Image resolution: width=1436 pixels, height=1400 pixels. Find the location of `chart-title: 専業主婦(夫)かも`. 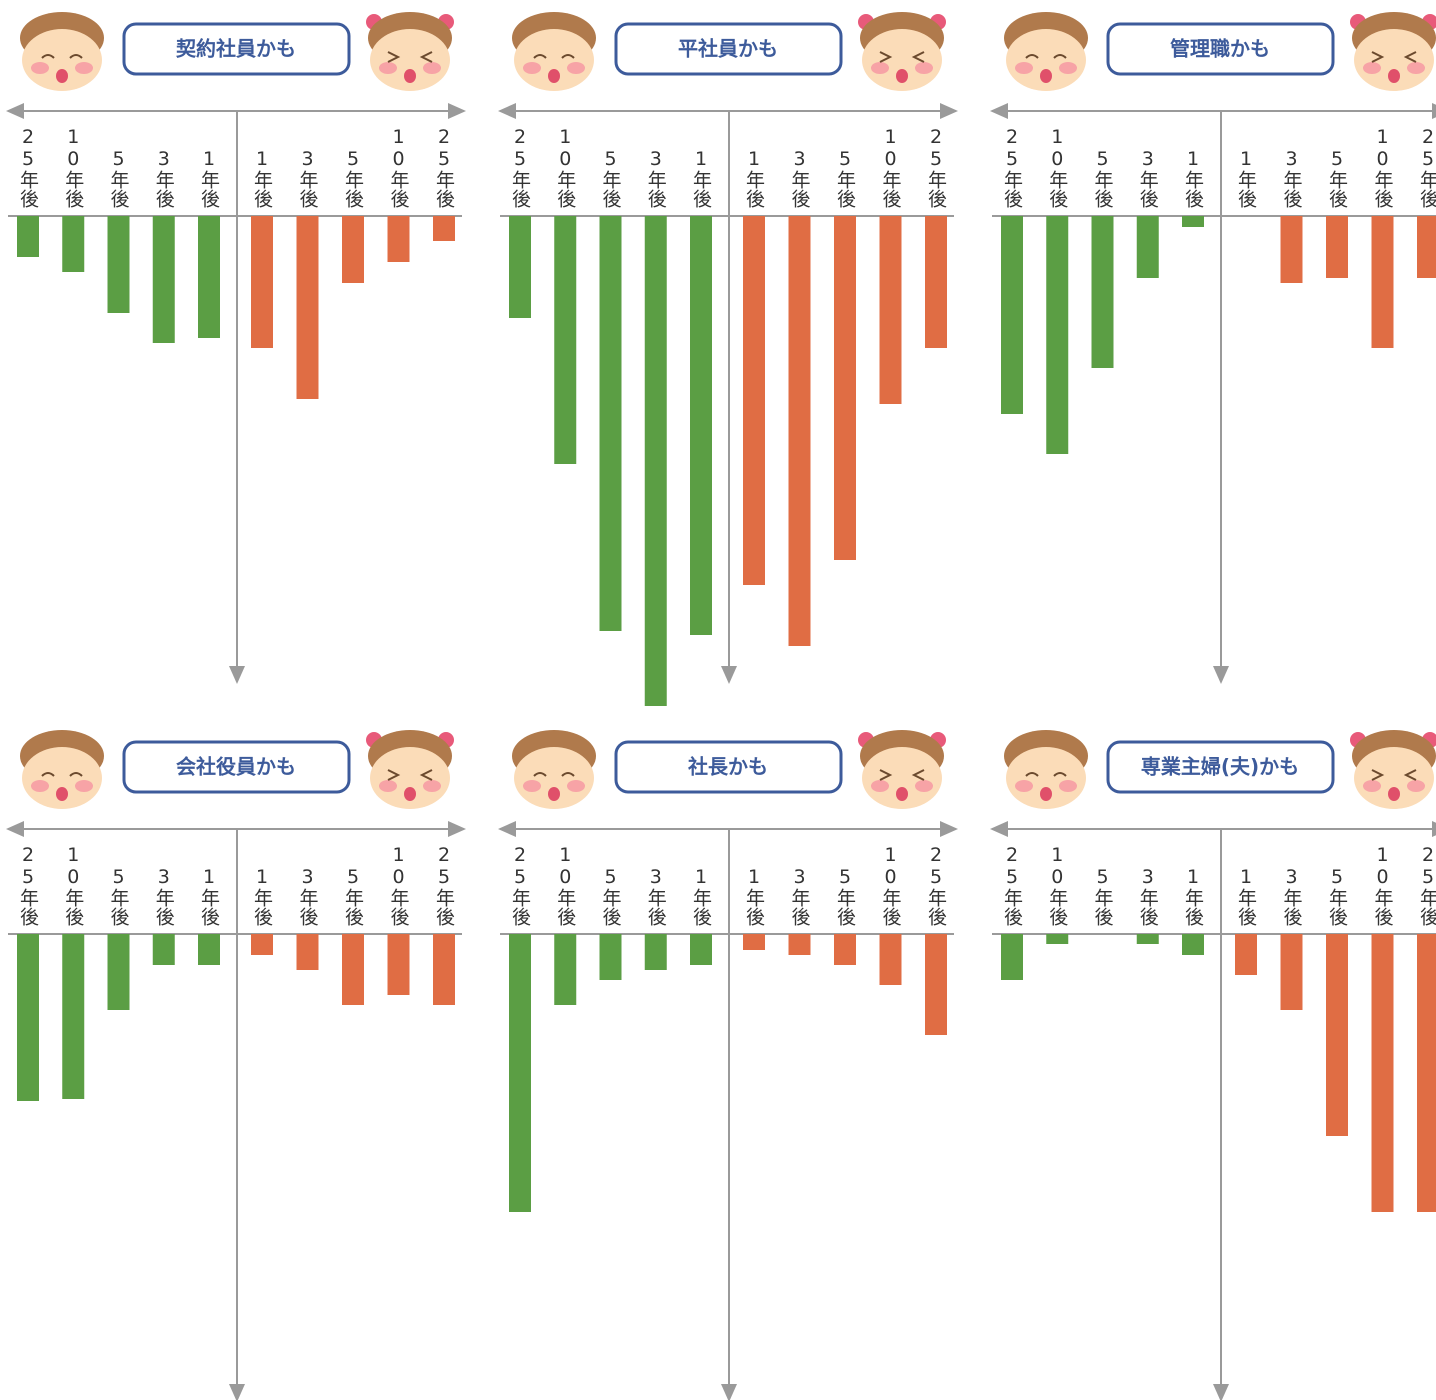

chart-title: 専業主婦(夫)かも is located at coordinates (1220, 767).